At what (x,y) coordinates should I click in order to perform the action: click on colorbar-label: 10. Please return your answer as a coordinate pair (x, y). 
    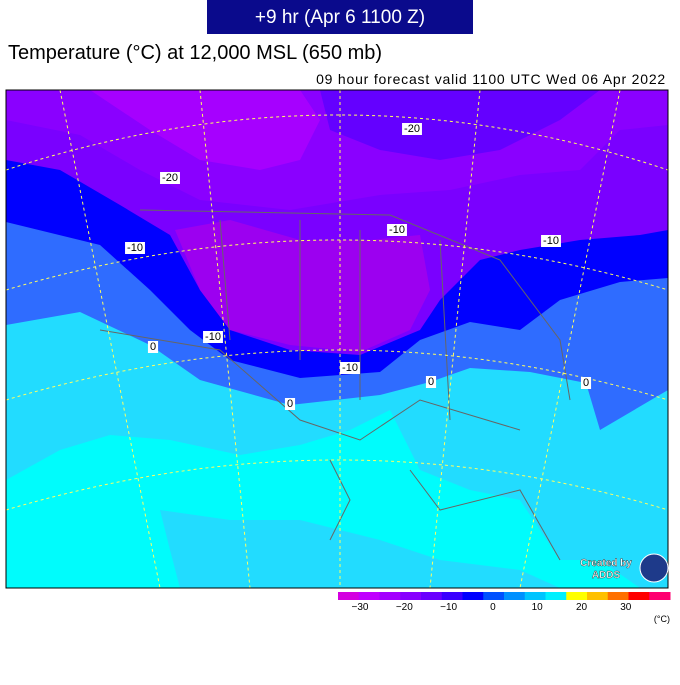
    Looking at the image, I should click on (538, 607).